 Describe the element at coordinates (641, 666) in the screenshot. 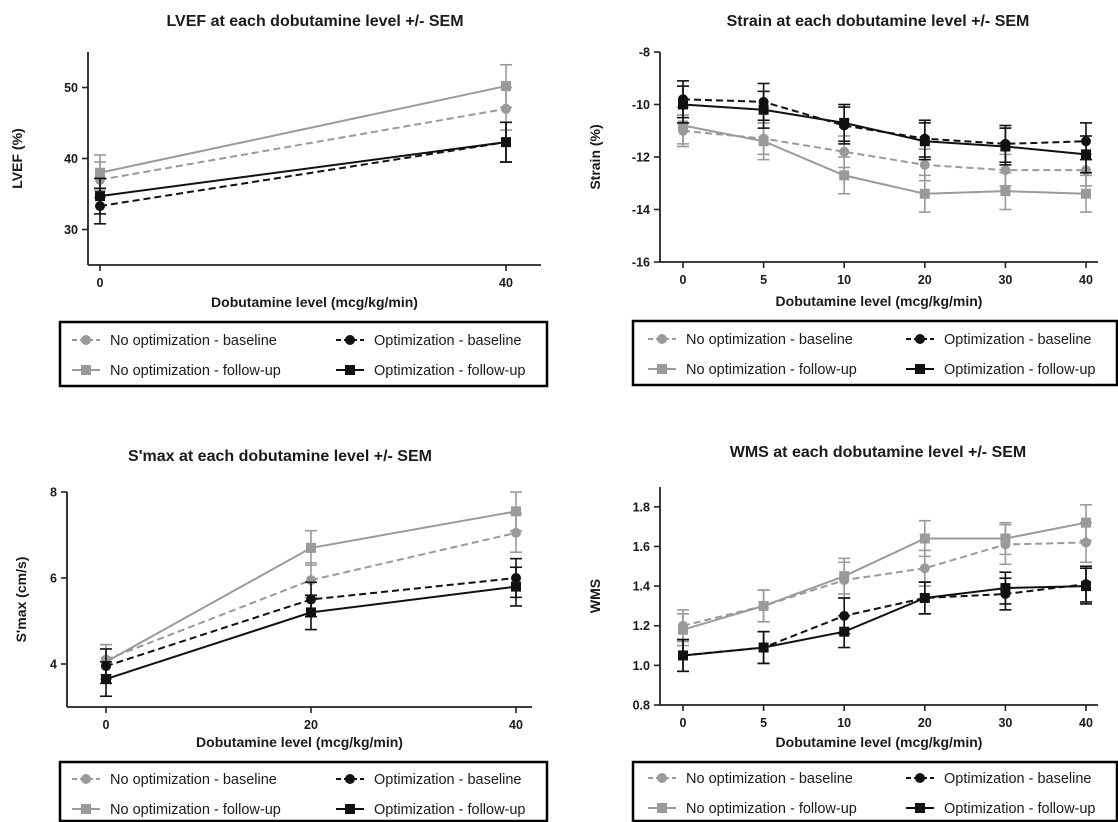

I see `y-tick-label: 1.0` at that location.